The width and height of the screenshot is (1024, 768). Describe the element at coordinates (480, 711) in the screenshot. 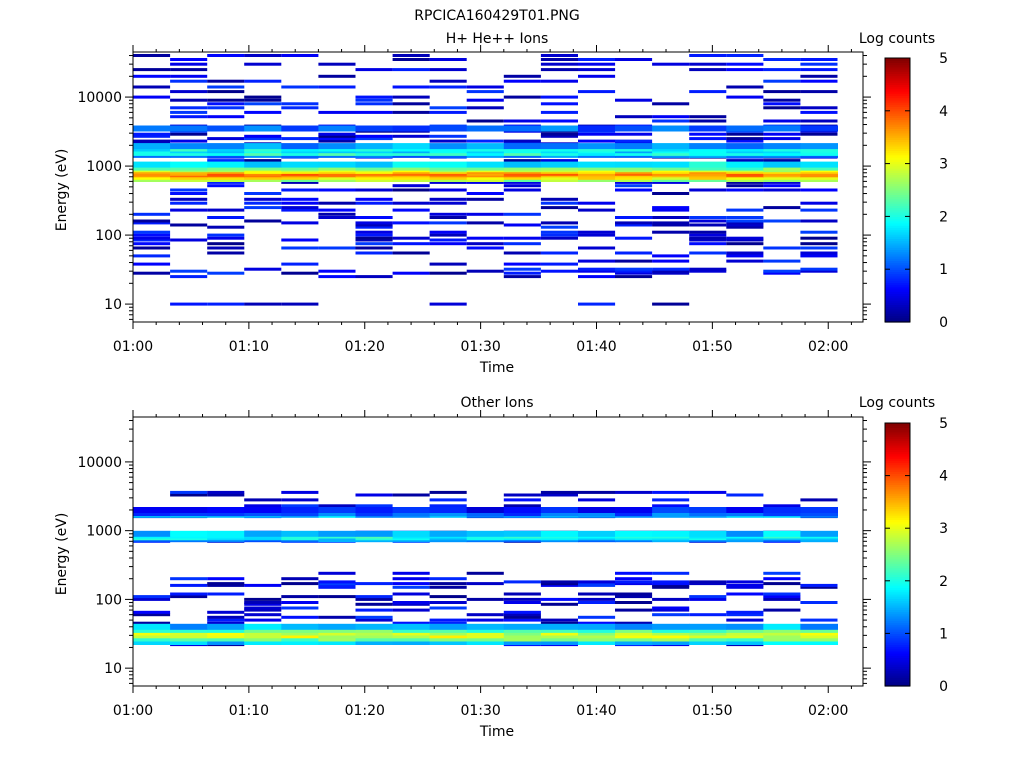

I see `x-tick-label: 01:30` at that location.